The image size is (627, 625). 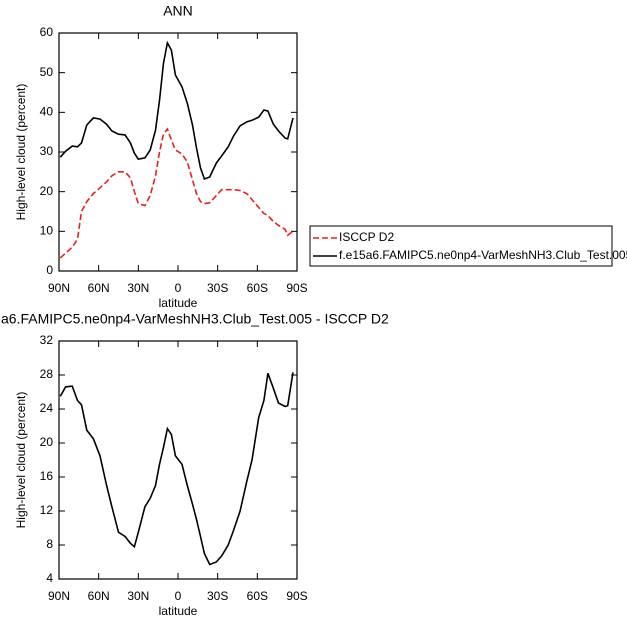 What do you see at coordinates (366, 237) in the screenshot?
I see `legend-label: ISCCP D2` at bounding box center [366, 237].